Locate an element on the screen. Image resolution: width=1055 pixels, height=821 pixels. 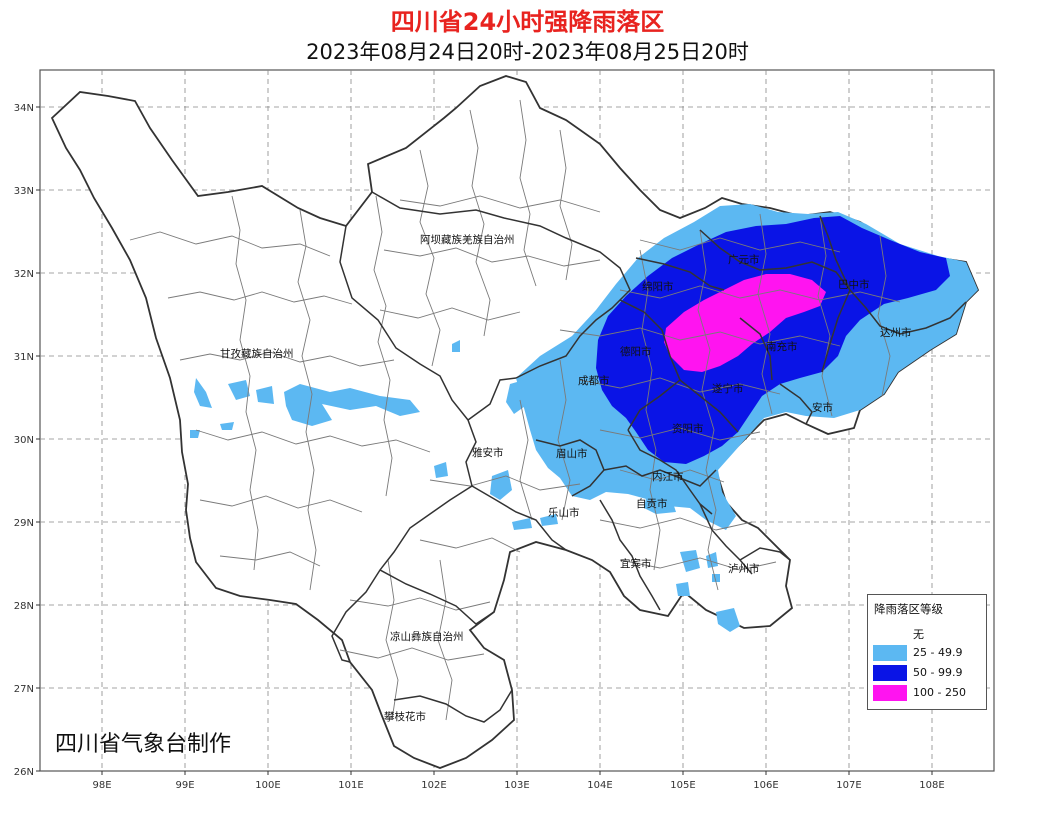
legend-item-none: 无 is located at coordinates (929, 633).